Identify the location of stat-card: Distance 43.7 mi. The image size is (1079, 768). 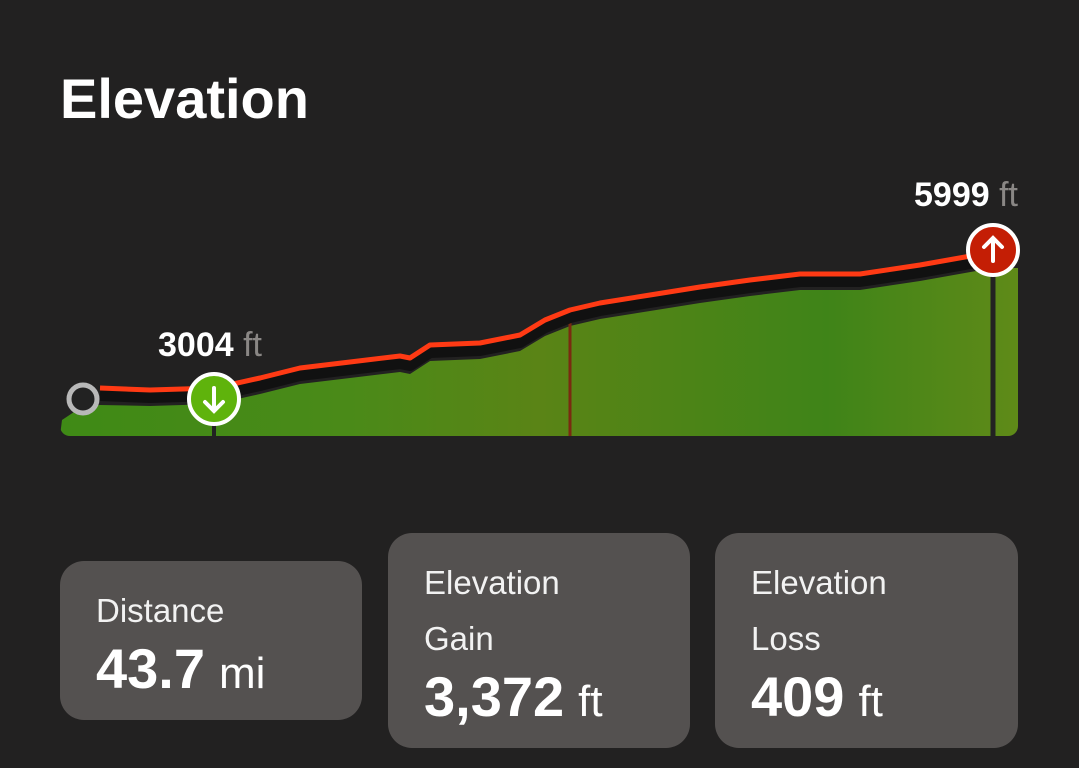
(211, 640).